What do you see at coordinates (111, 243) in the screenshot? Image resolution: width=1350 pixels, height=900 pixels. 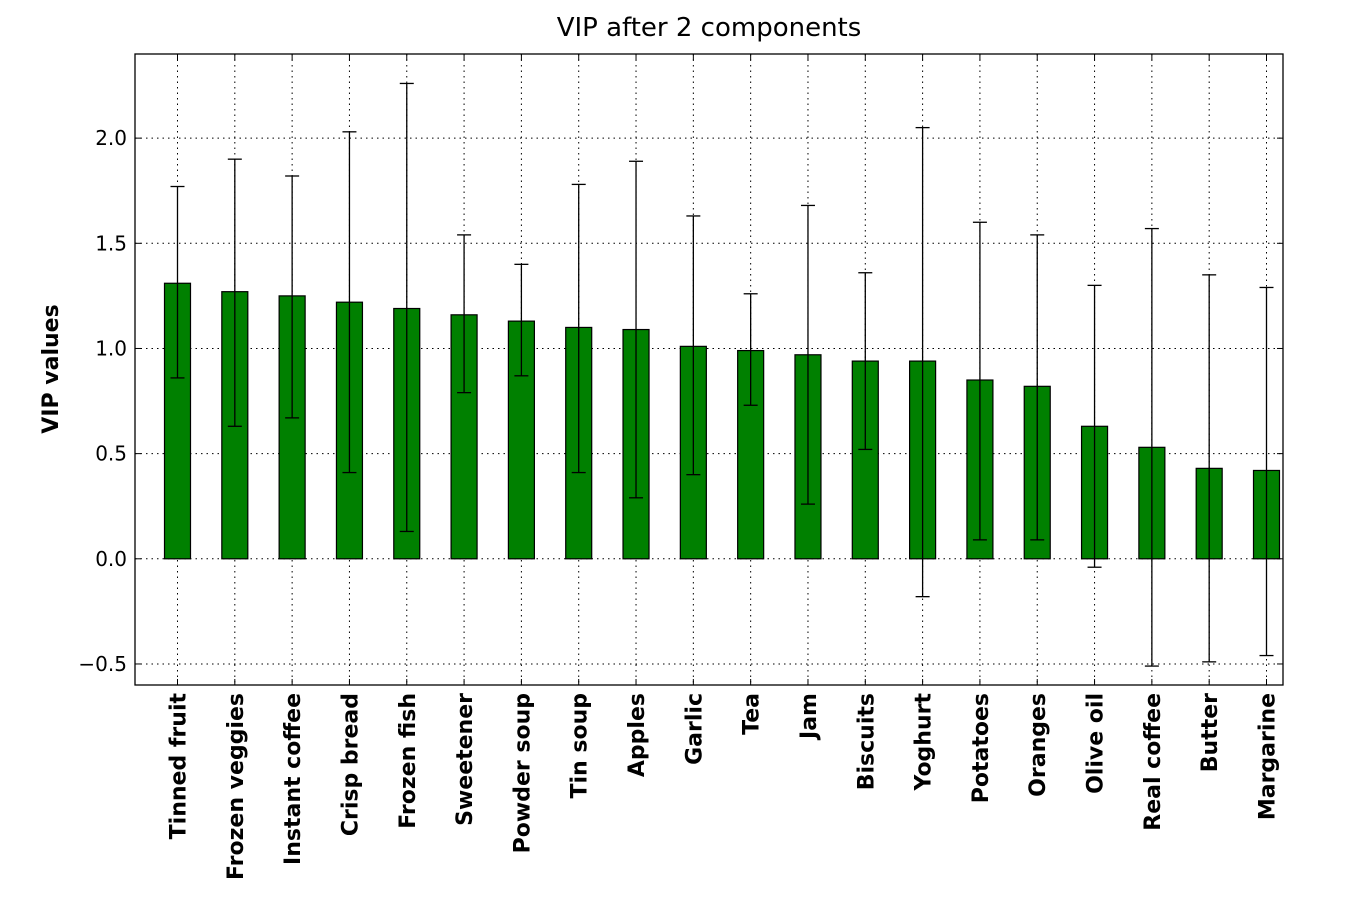 I see `y-tick-label: 1.5` at bounding box center [111, 243].